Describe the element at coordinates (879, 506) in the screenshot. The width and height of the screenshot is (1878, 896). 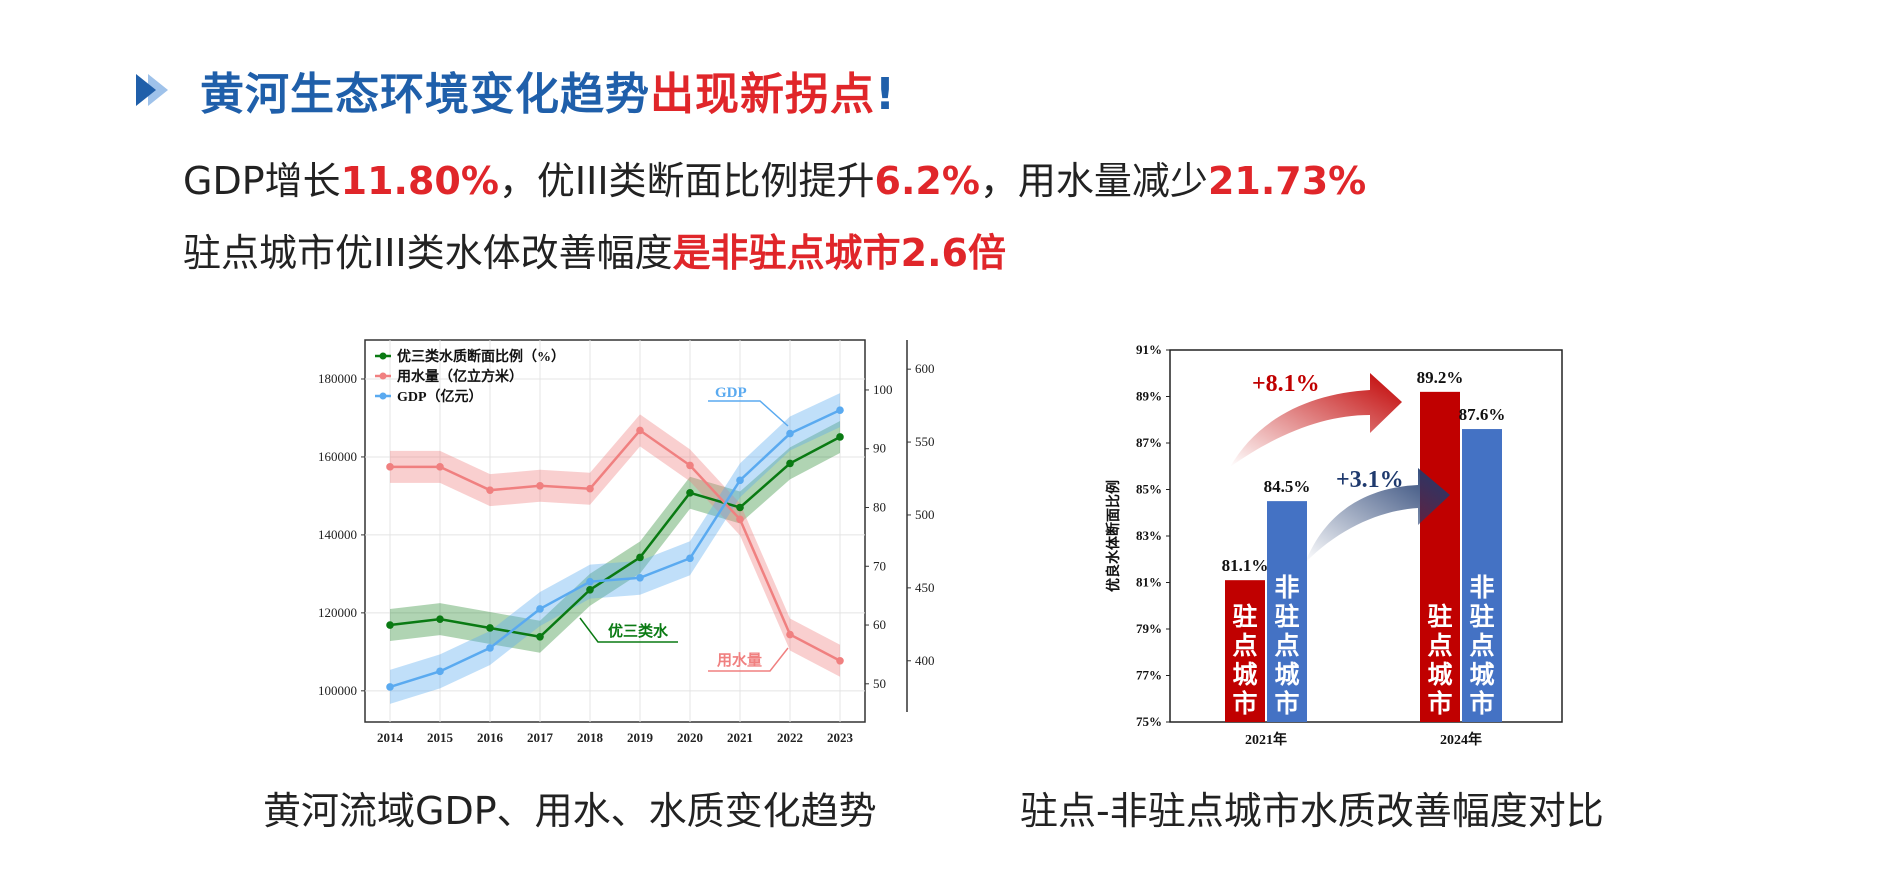
I see `y-mid-tick-label: 80` at that location.